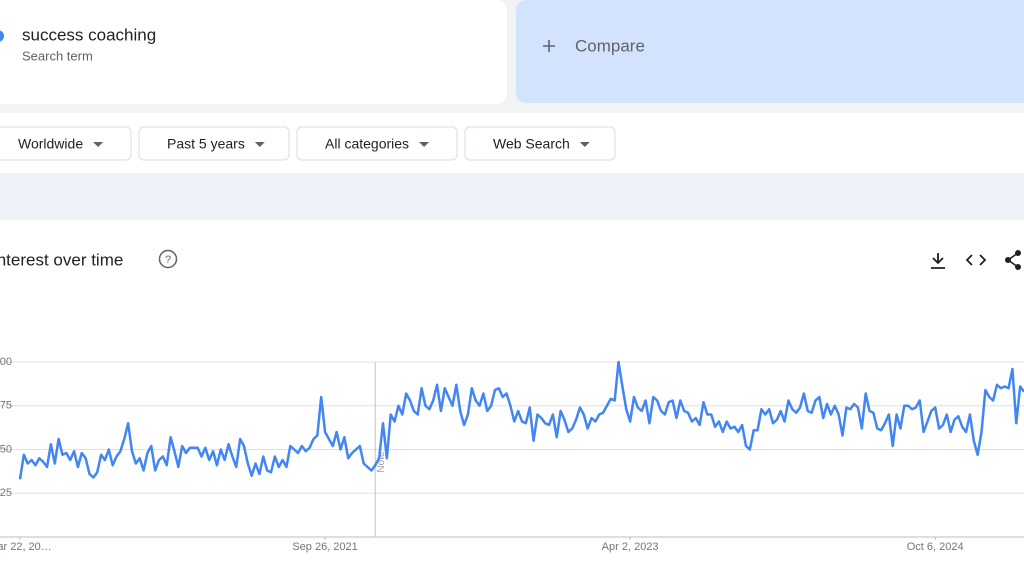  Describe the element at coordinates (976, 260) in the screenshot. I see `embed-icon` at that location.